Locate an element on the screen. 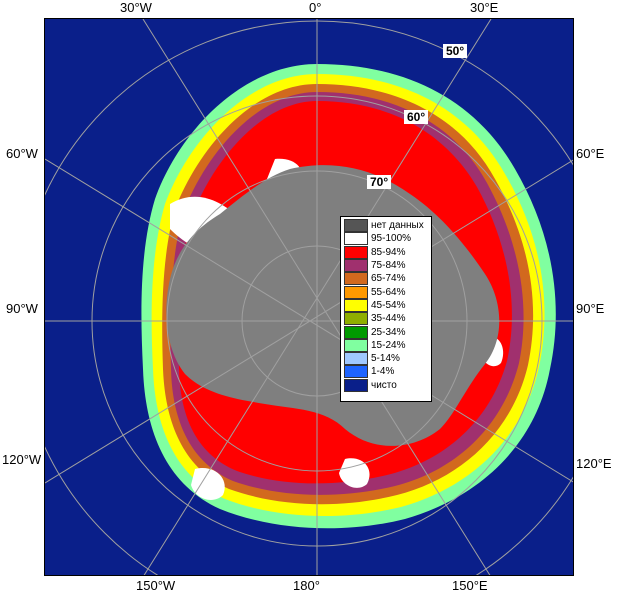 This screenshot has width=617, height=594. legend-item: нет данных is located at coordinates (386, 226).